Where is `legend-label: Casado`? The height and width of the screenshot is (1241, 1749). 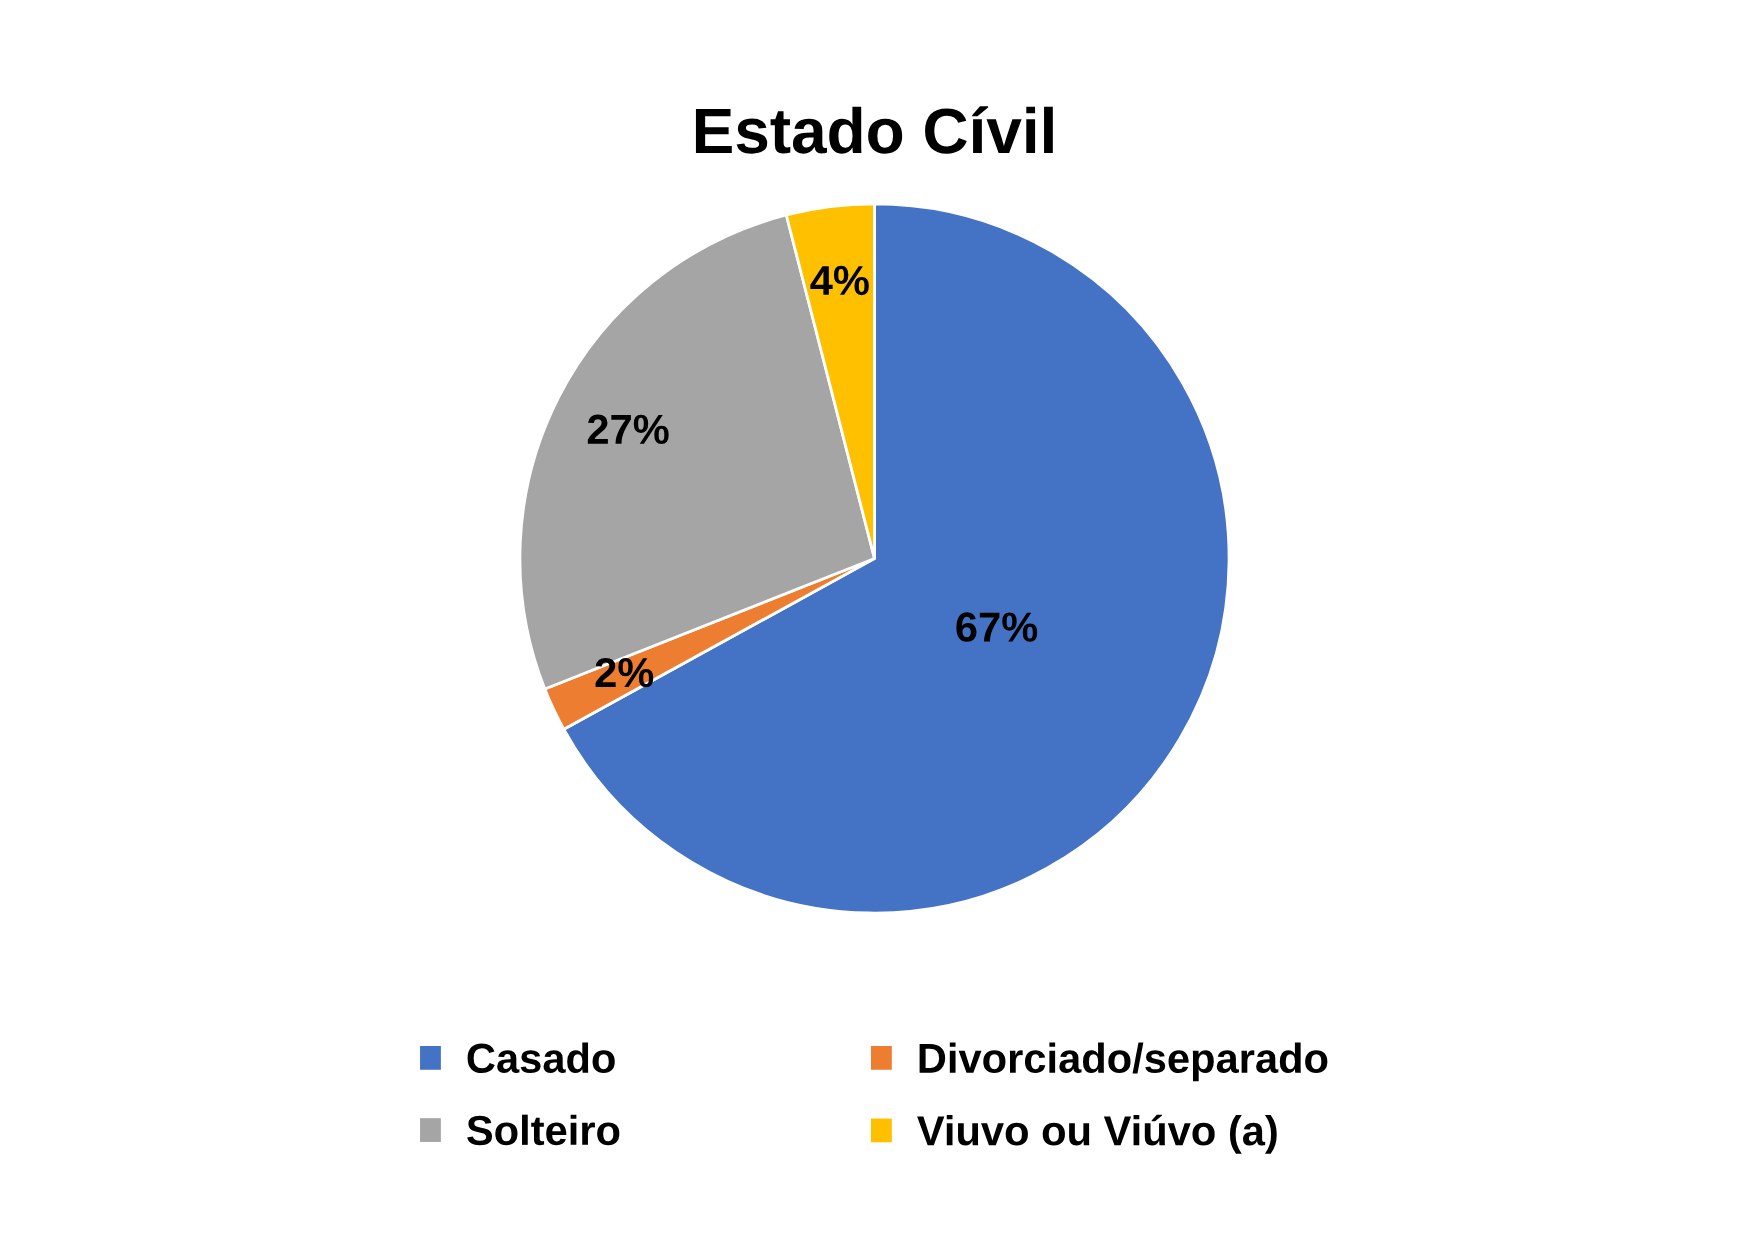
legend-label: Casado is located at coordinates (541, 1058).